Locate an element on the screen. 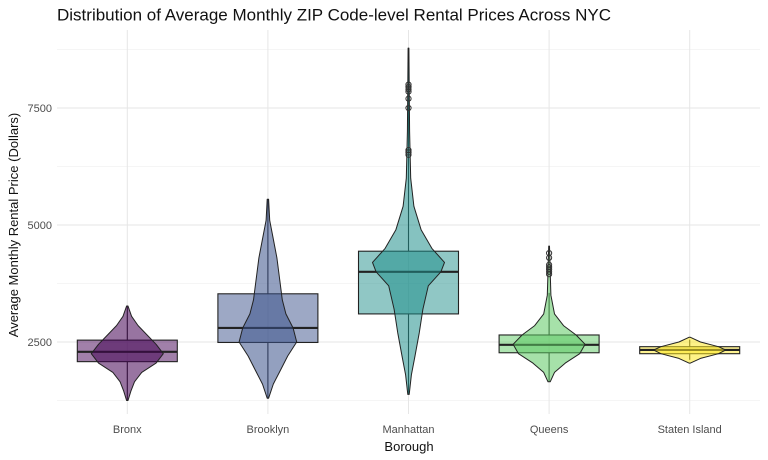 Image resolution: width=768 pixels, height=460 pixels. y-tick-label: 5000 is located at coordinates (40, 226).